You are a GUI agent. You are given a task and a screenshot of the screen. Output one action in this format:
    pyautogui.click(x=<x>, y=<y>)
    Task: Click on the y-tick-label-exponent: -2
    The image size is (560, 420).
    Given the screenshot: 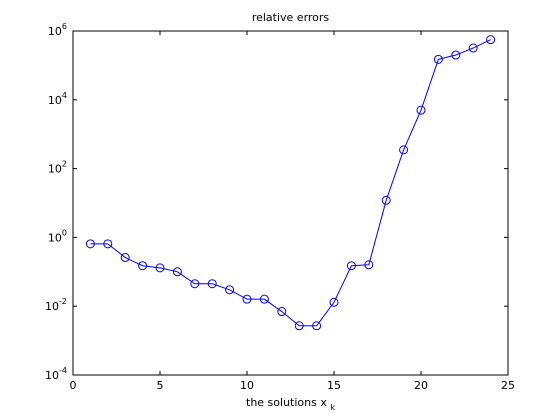 What is the action you would take?
    pyautogui.click(x=63, y=301)
    